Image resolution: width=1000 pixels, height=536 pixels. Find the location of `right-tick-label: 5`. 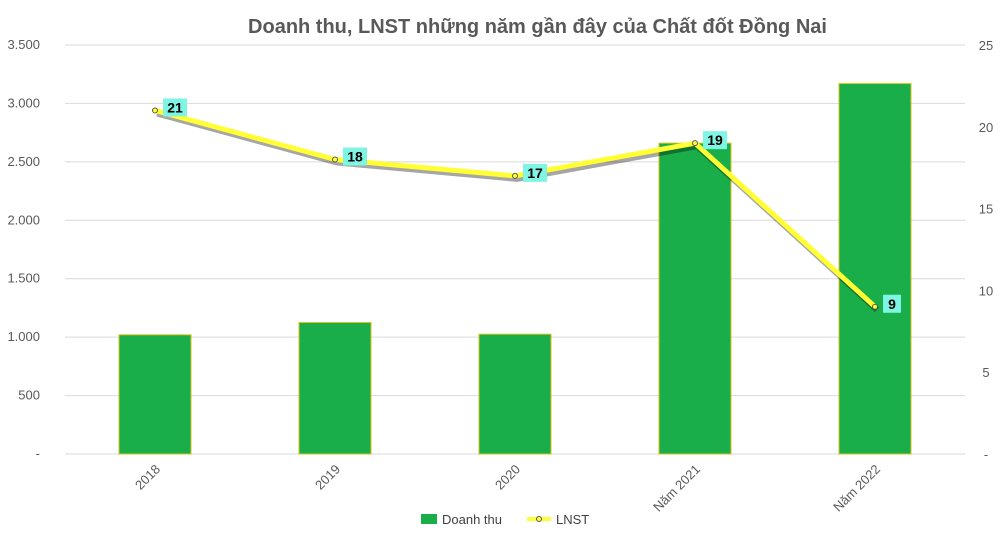

right-tick-label: 5 is located at coordinates (985, 372).